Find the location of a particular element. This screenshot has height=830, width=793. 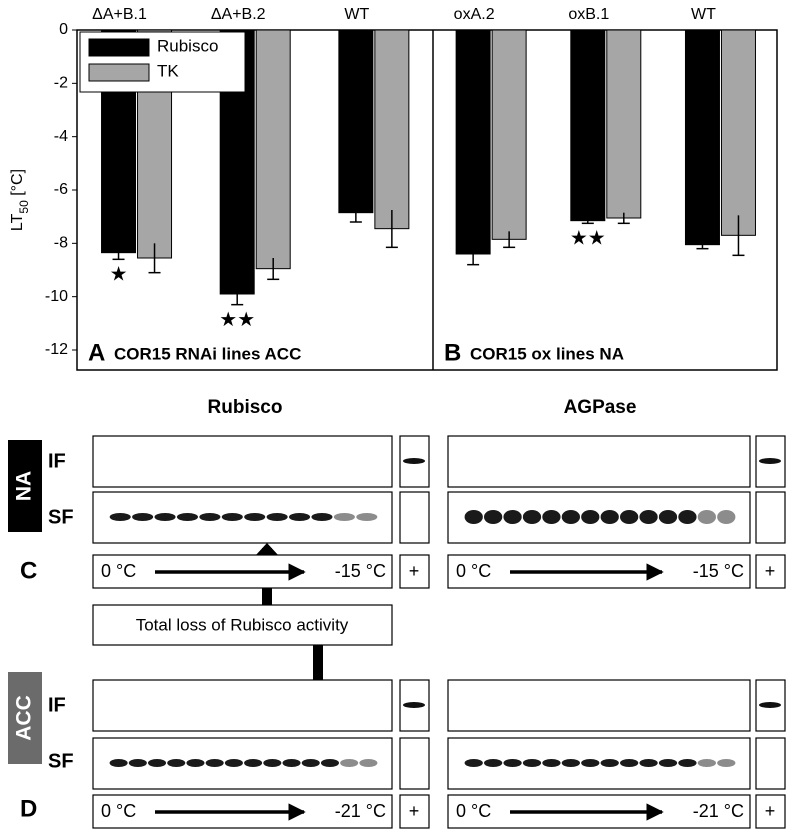

arrow-head is located at coordinates (267, 549).